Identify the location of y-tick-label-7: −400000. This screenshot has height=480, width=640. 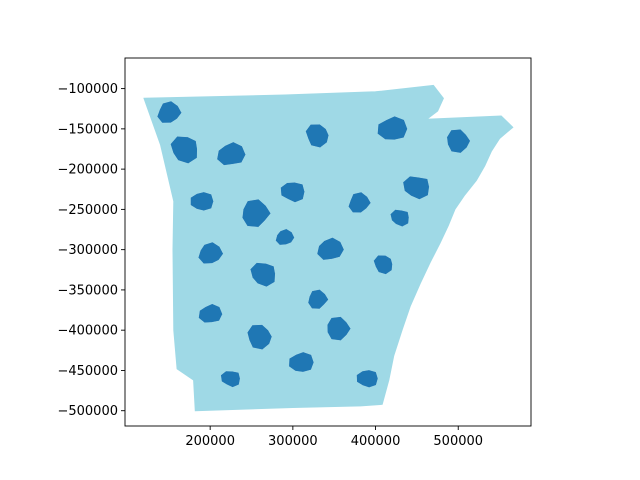
(87, 331).